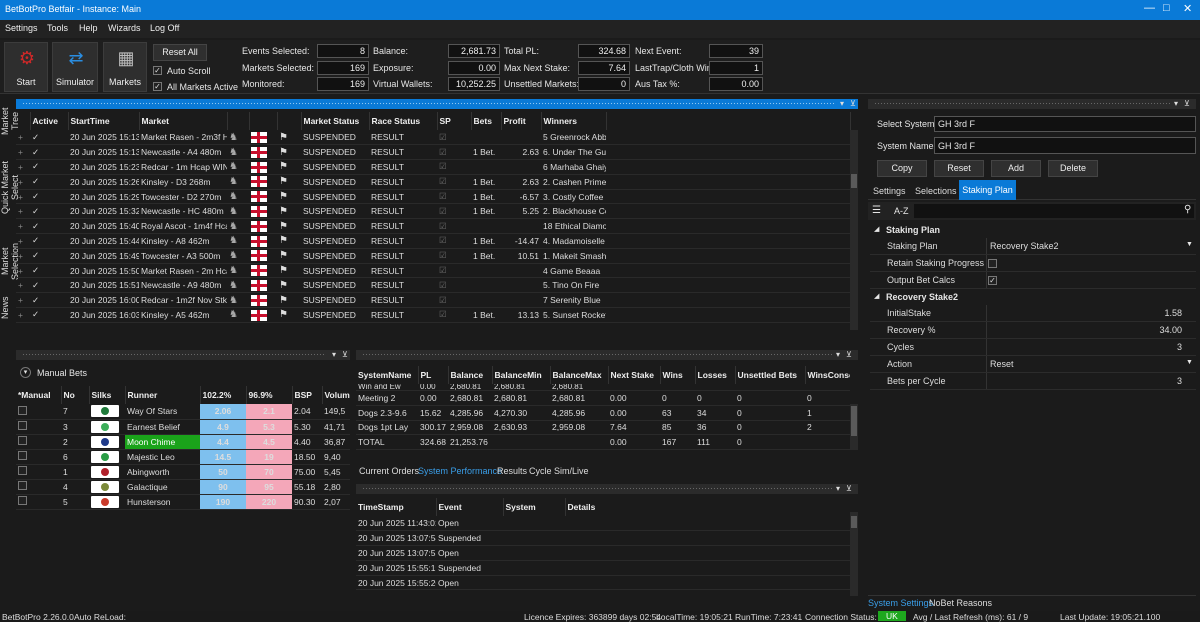 The width and height of the screenshot is (1200, 622). Describe the element at coordinates (1033, 330) in the screenshot. I see `prop-recovery-percent: Recovery % 34.00` at that location.